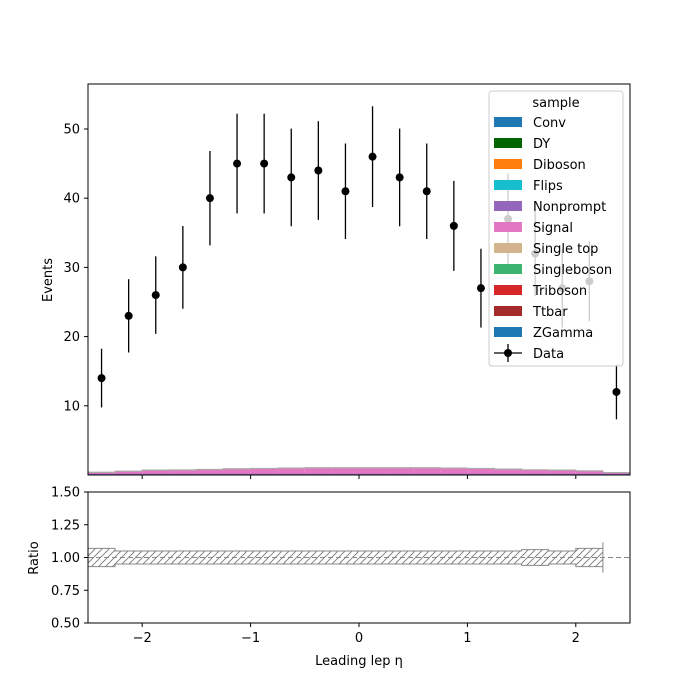 The image size is (700, 700). I want to click on y-axis-label-main: Events, so click(48, 280).